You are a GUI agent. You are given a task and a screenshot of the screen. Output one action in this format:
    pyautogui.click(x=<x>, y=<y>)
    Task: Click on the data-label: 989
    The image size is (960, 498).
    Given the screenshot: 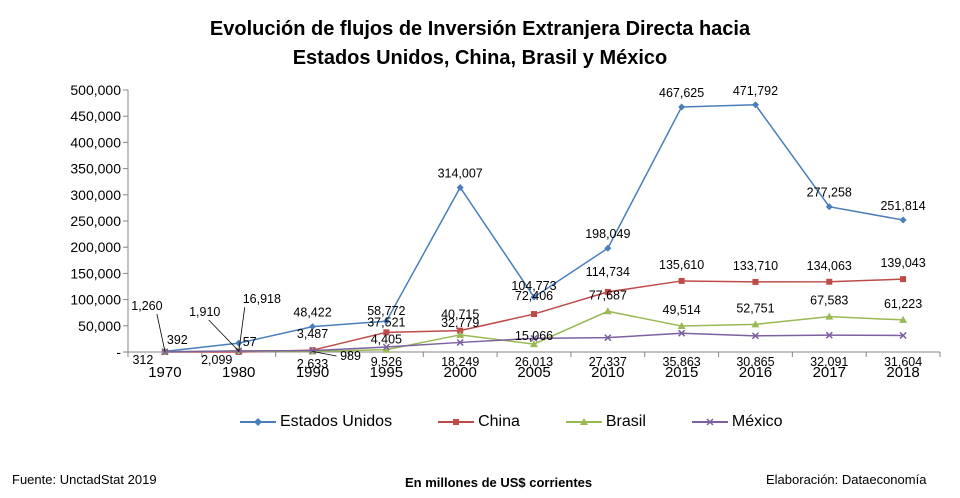 What is the action you would take?
    pyautogui.click(x=350, y=356)
    